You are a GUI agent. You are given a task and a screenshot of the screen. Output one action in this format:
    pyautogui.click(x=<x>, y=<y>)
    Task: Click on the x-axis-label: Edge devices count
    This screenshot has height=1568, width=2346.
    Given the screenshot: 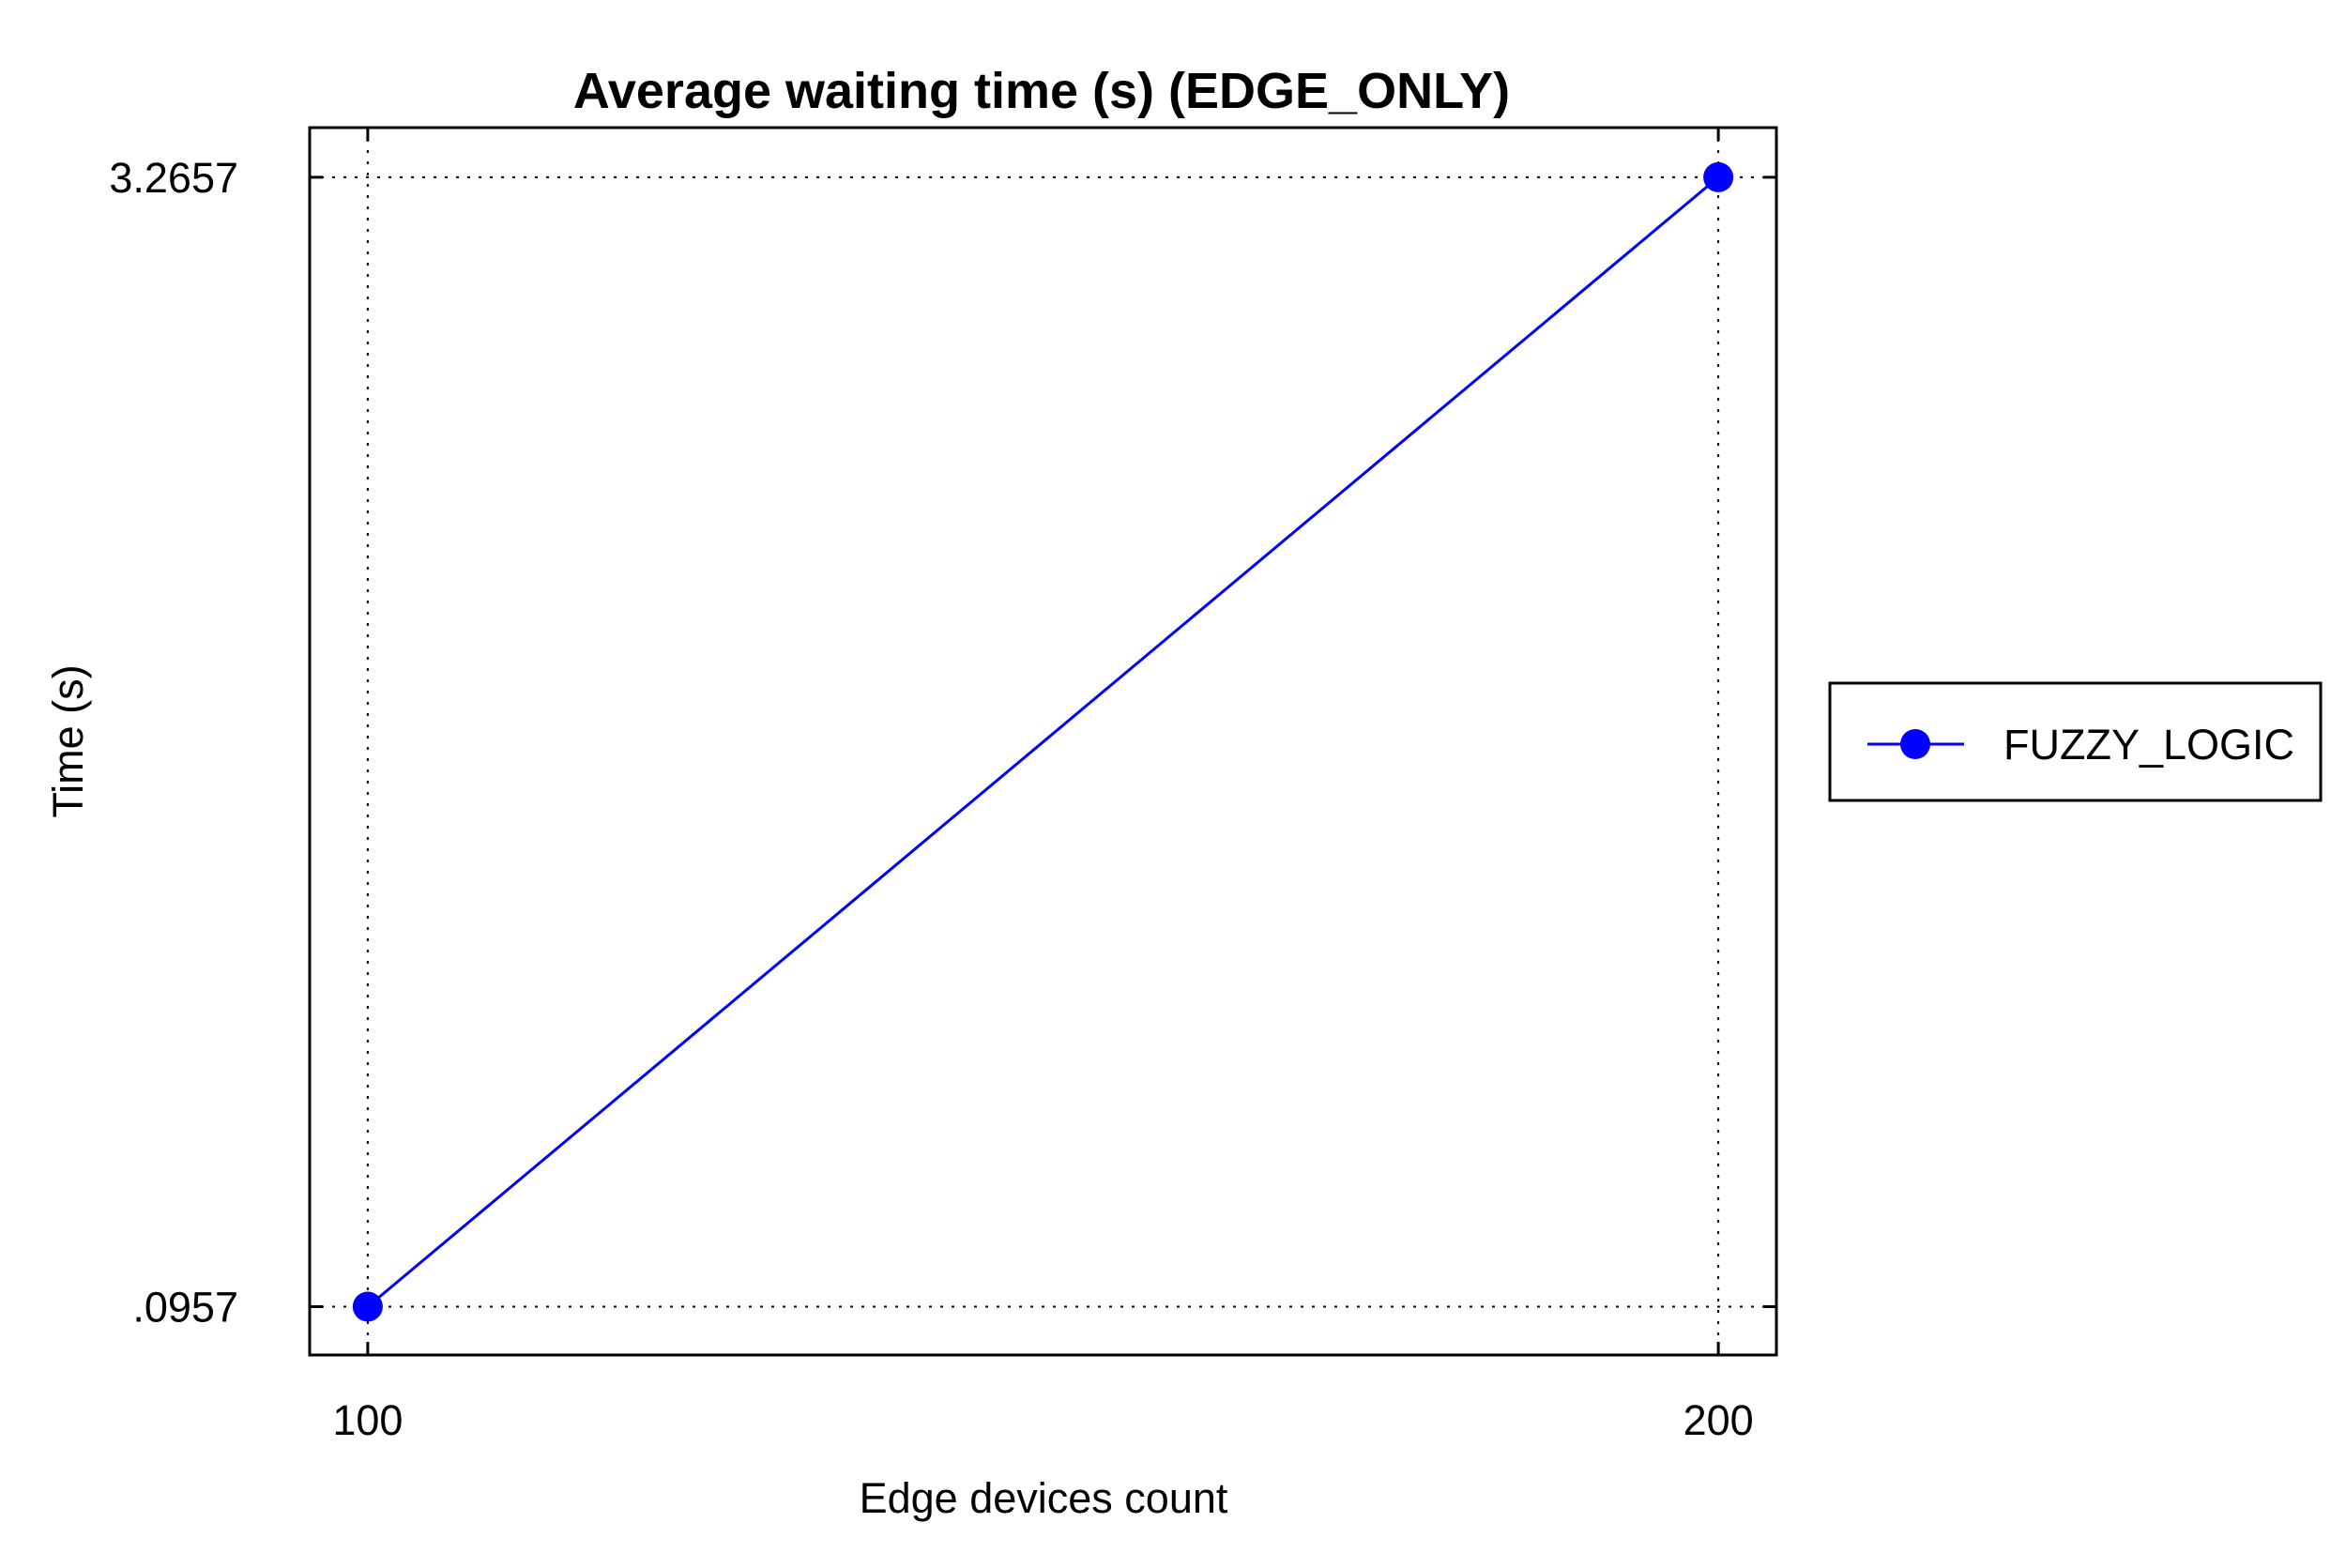 What is the action you would take?
    pyautogui.click(x=1044, y=1498)
    